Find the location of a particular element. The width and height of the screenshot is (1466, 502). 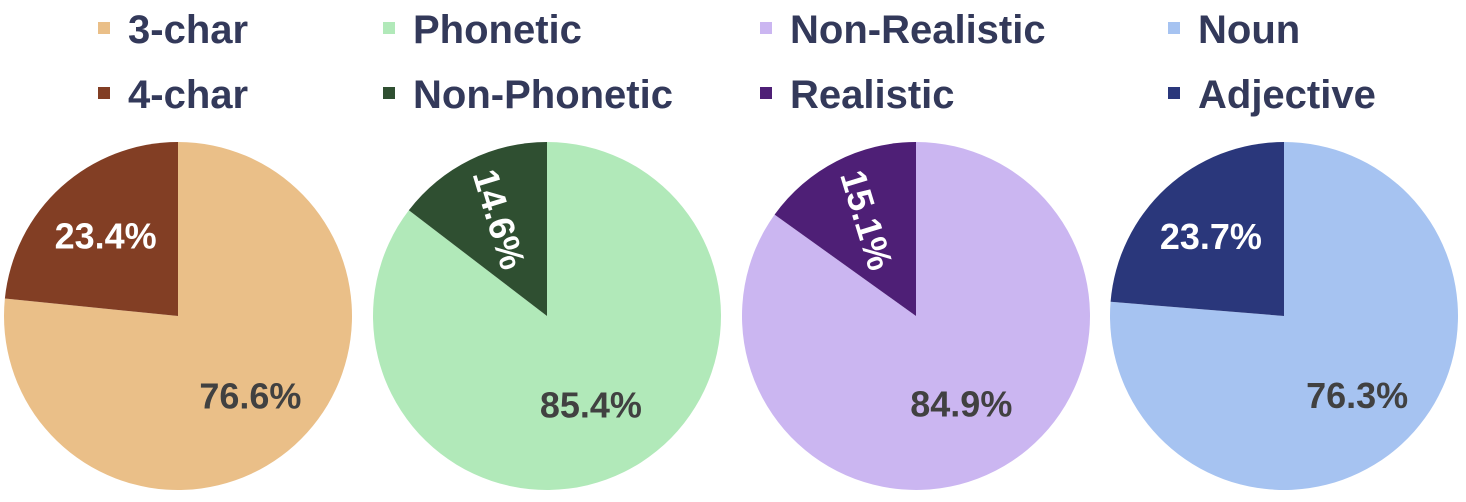

legend-label: Phonetic is located at coordinates (497, 30).